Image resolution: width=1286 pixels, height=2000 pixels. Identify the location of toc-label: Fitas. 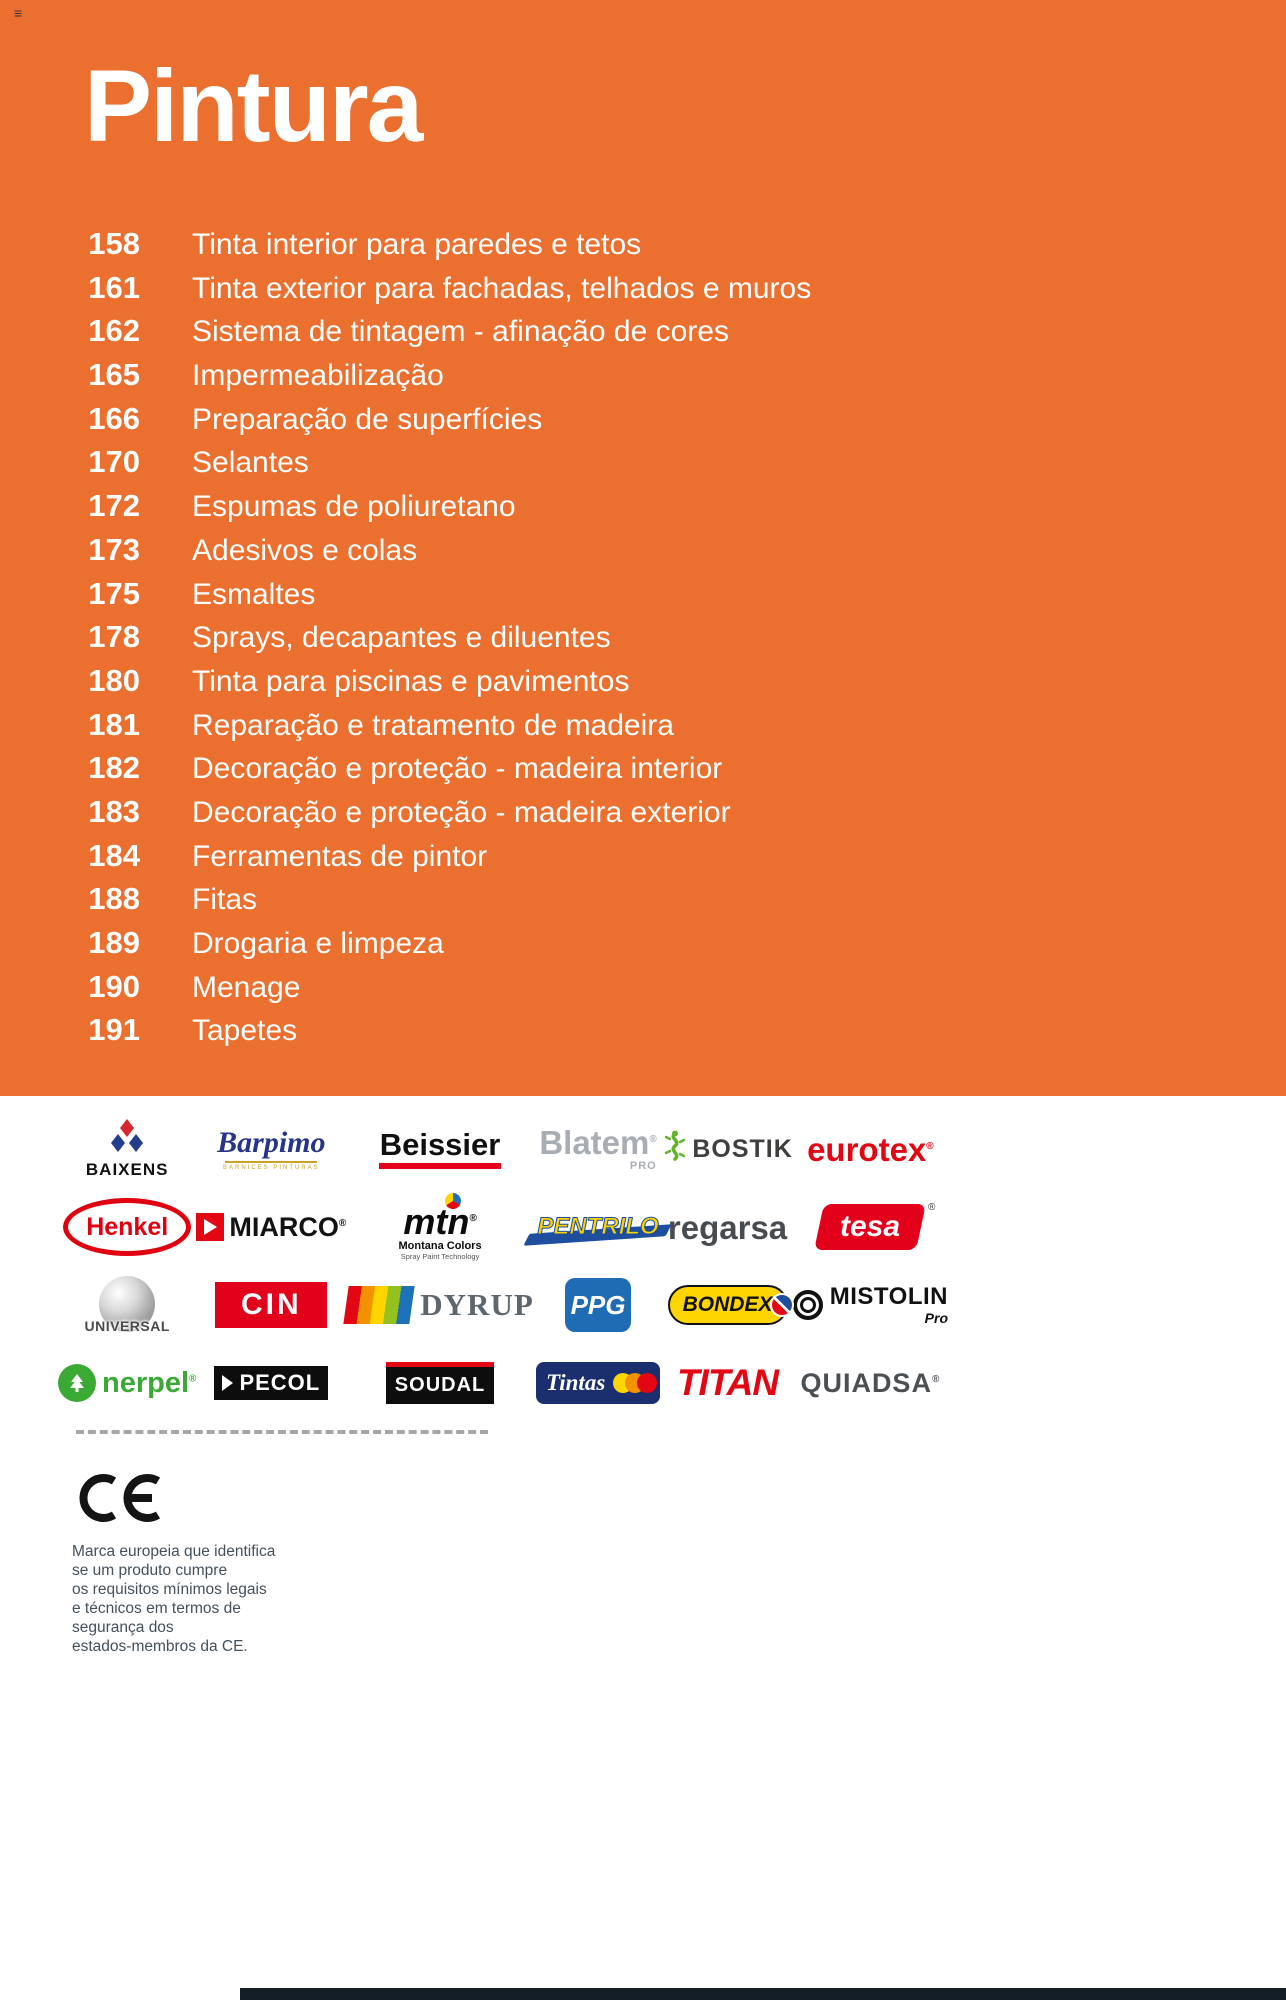
(225, 900).